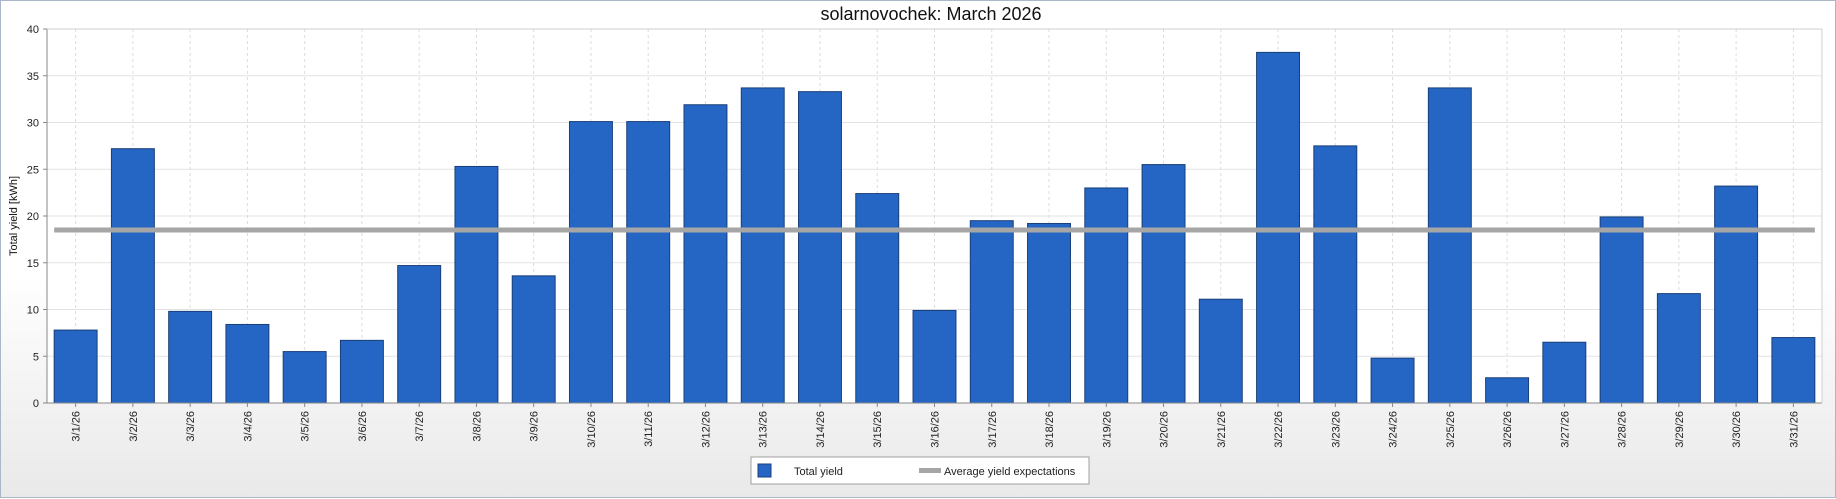 This screenshot has height=499, width=1836. What do you see at coordinates (1794, 429) in the screenshot?
I see `x-tick-label: 3/31/26` at bounding box center [1794, 429].